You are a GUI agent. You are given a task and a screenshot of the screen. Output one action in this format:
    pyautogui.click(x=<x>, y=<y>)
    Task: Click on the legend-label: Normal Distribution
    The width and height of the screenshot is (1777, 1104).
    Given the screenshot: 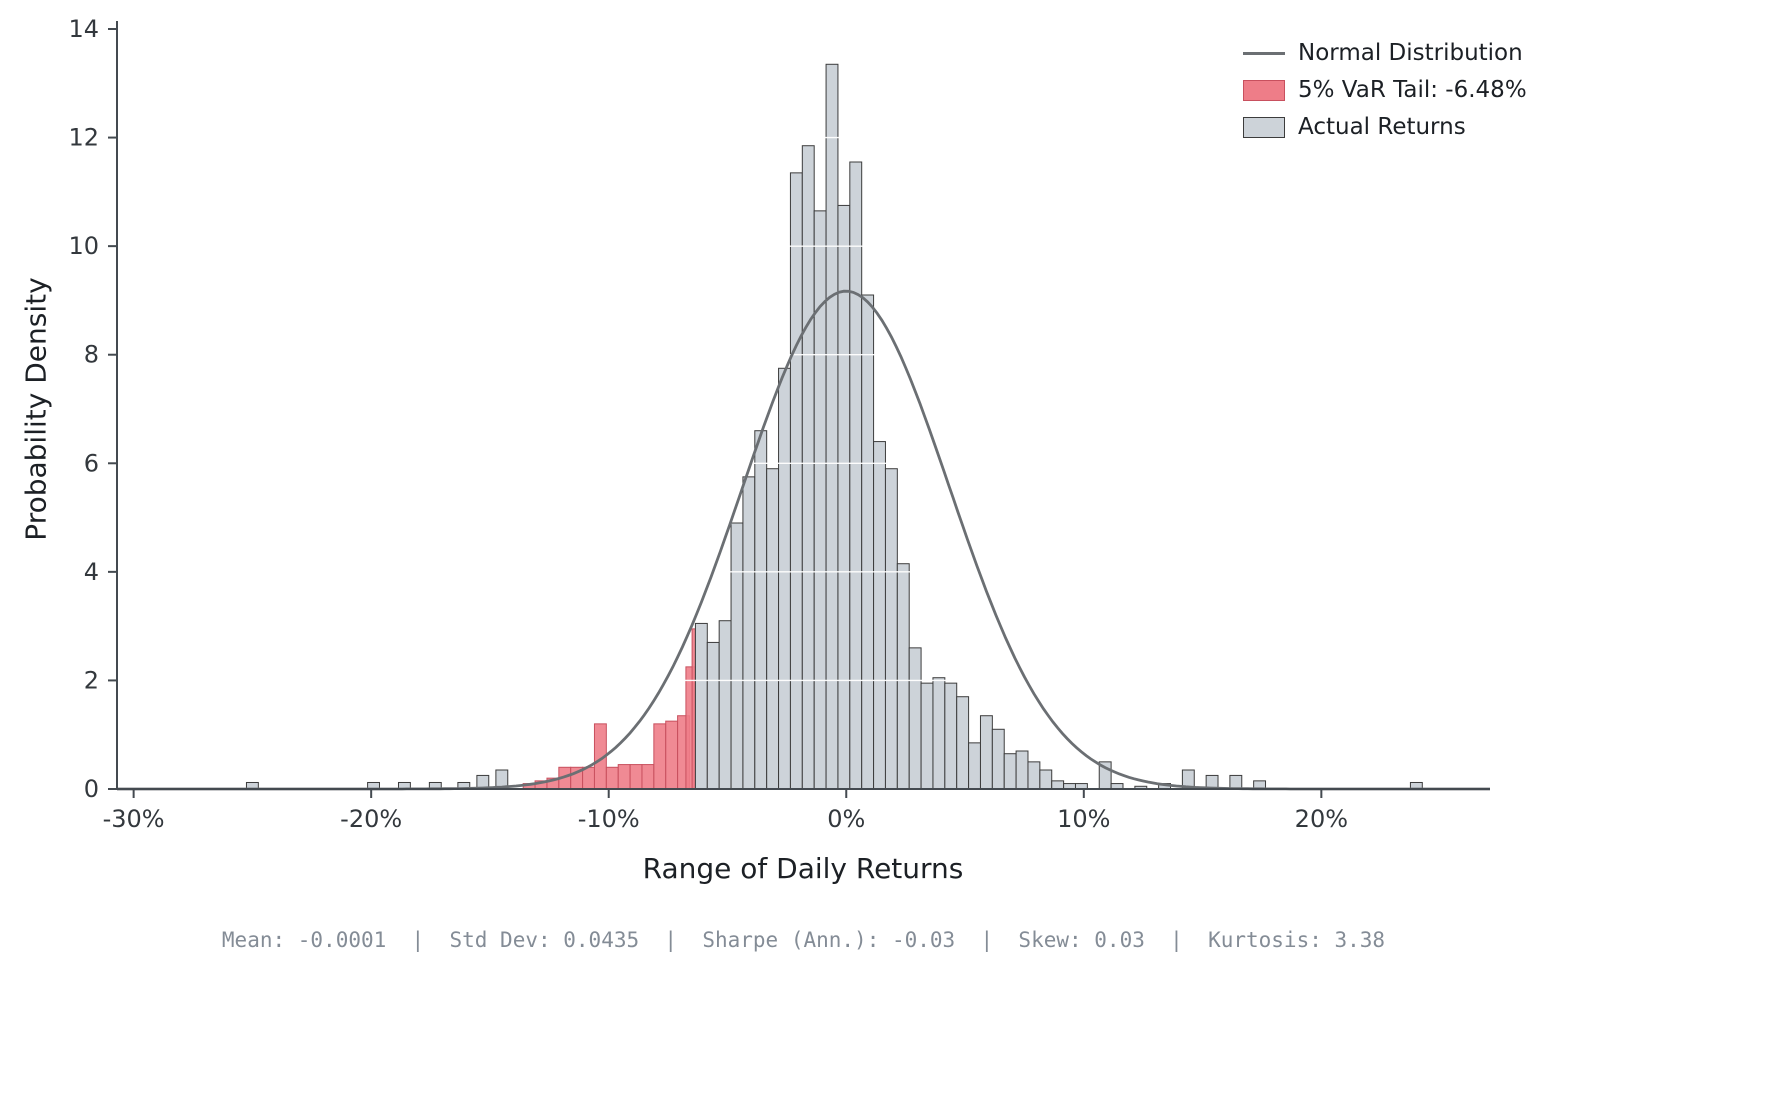 What is the action you would take?
    pyautogui.click(x=1410, y=53)
    